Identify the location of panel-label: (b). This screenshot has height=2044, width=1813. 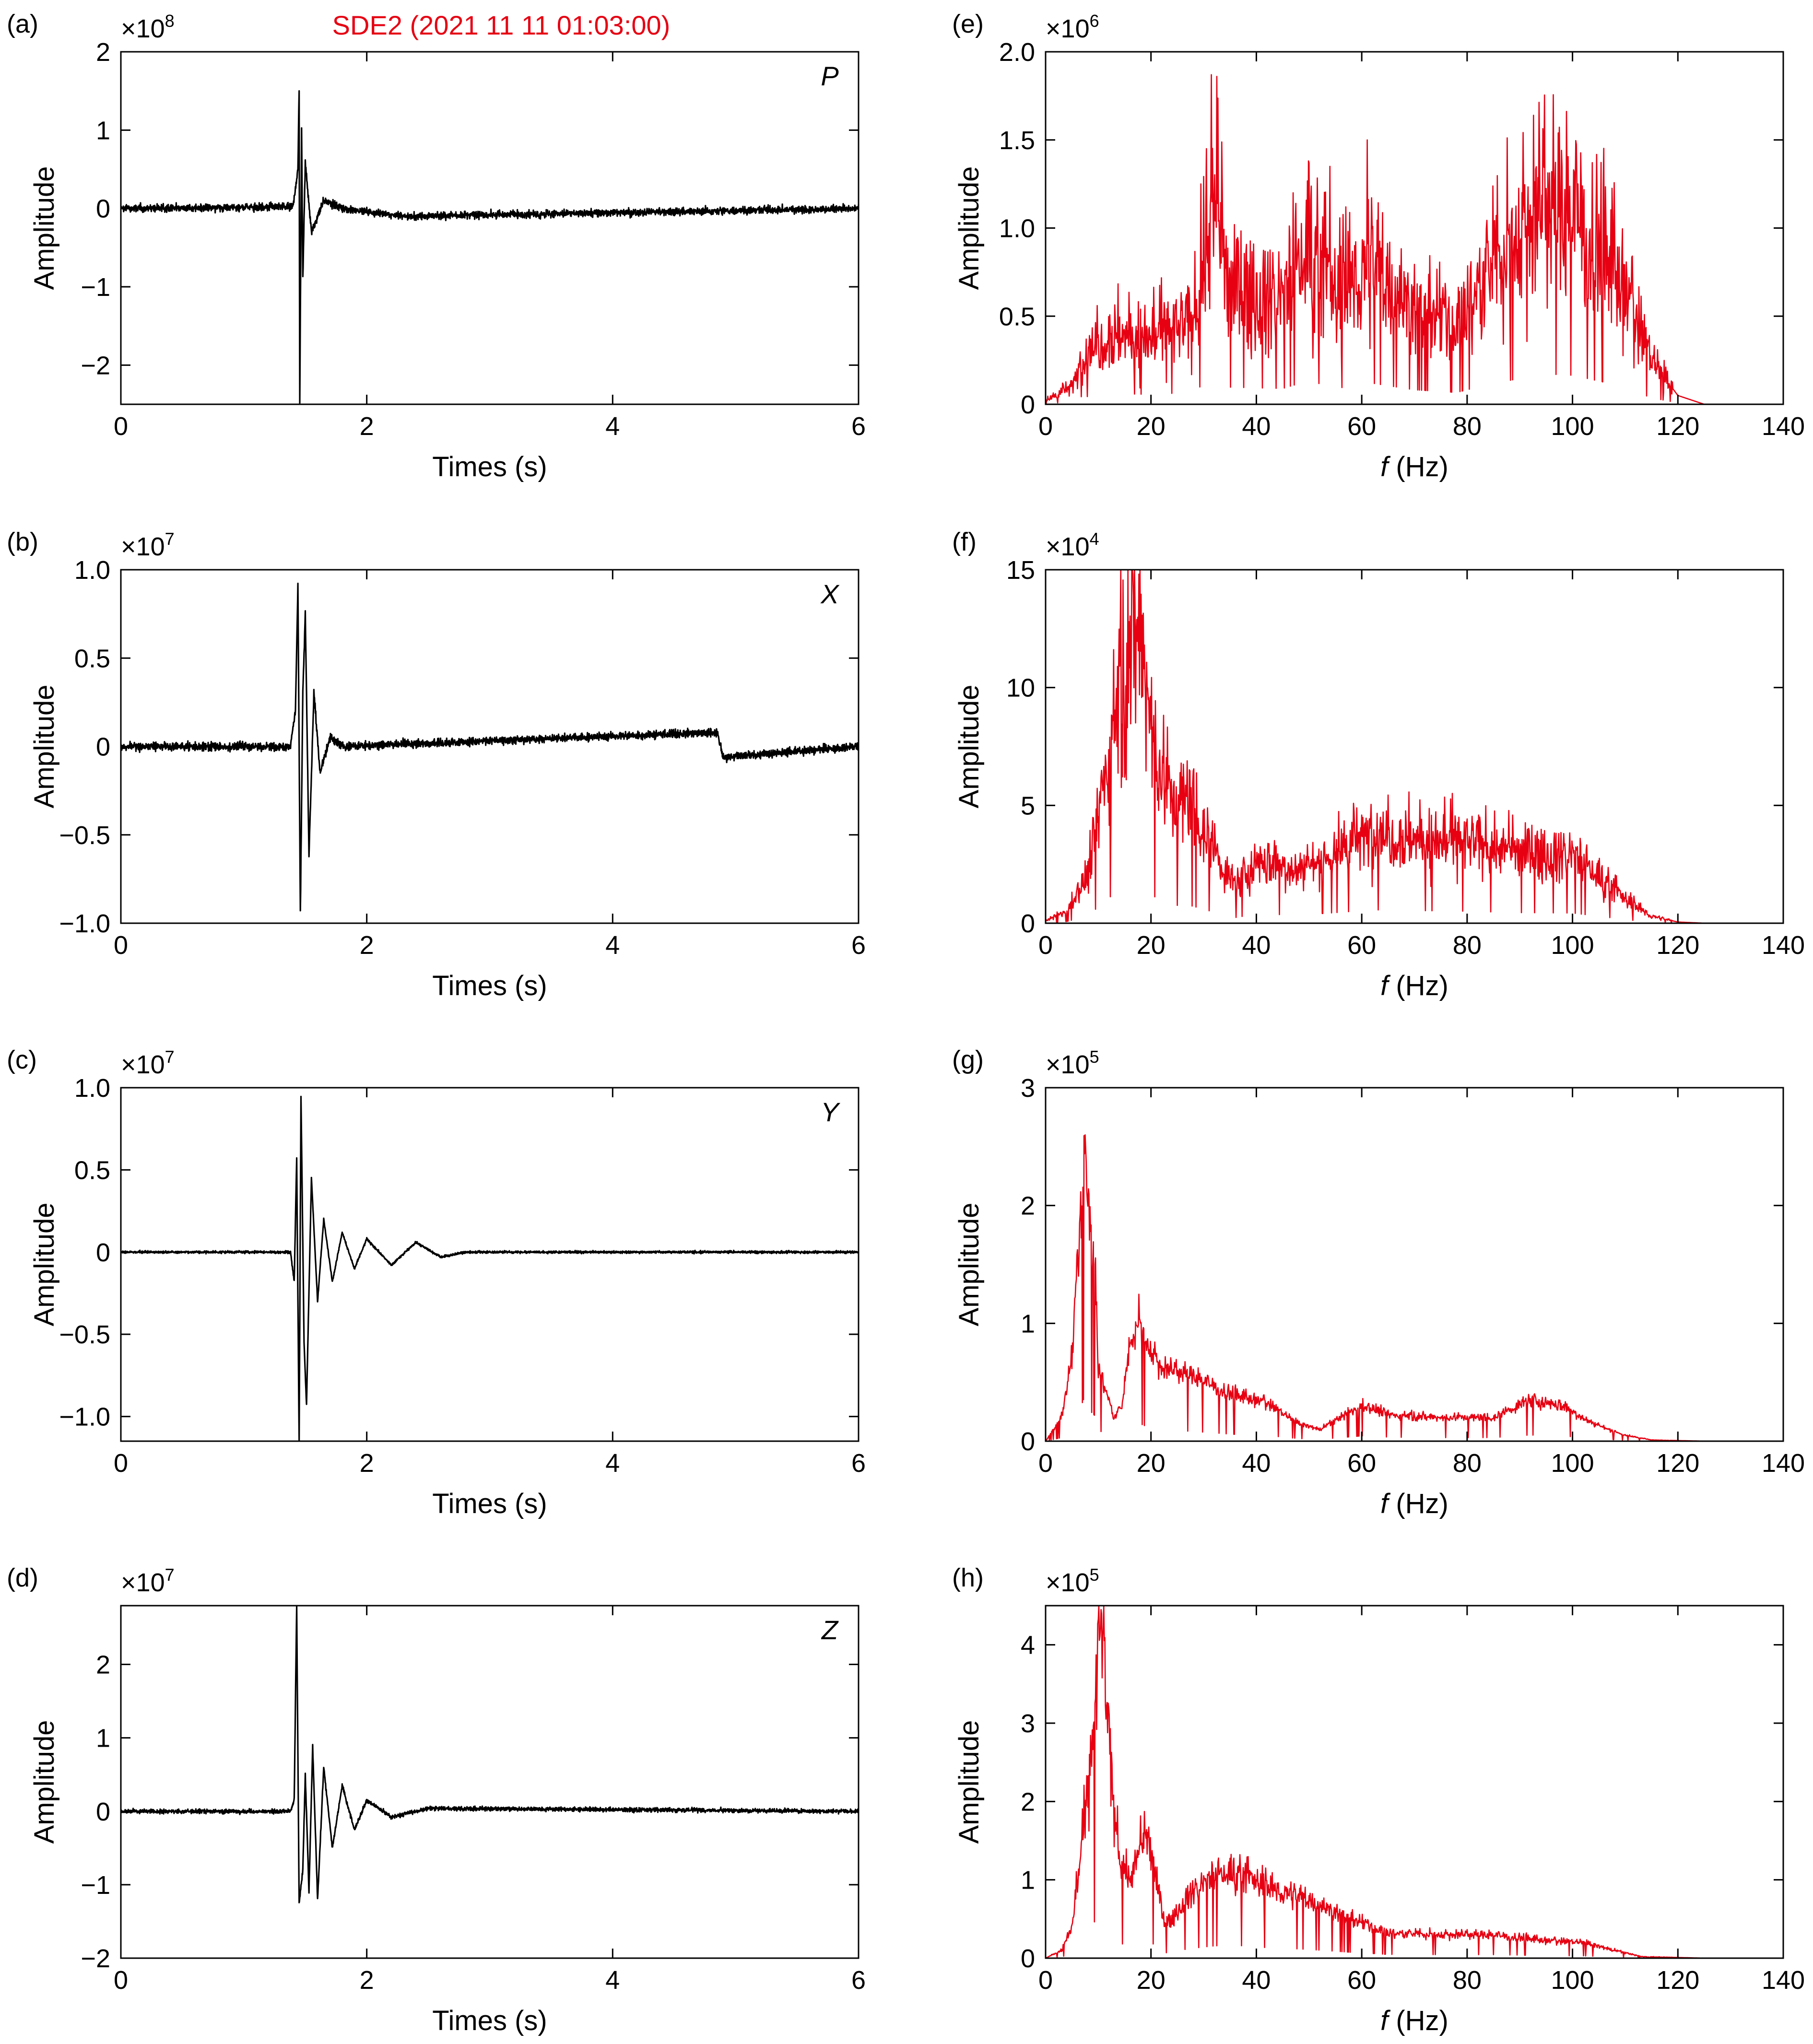
(22, 542).